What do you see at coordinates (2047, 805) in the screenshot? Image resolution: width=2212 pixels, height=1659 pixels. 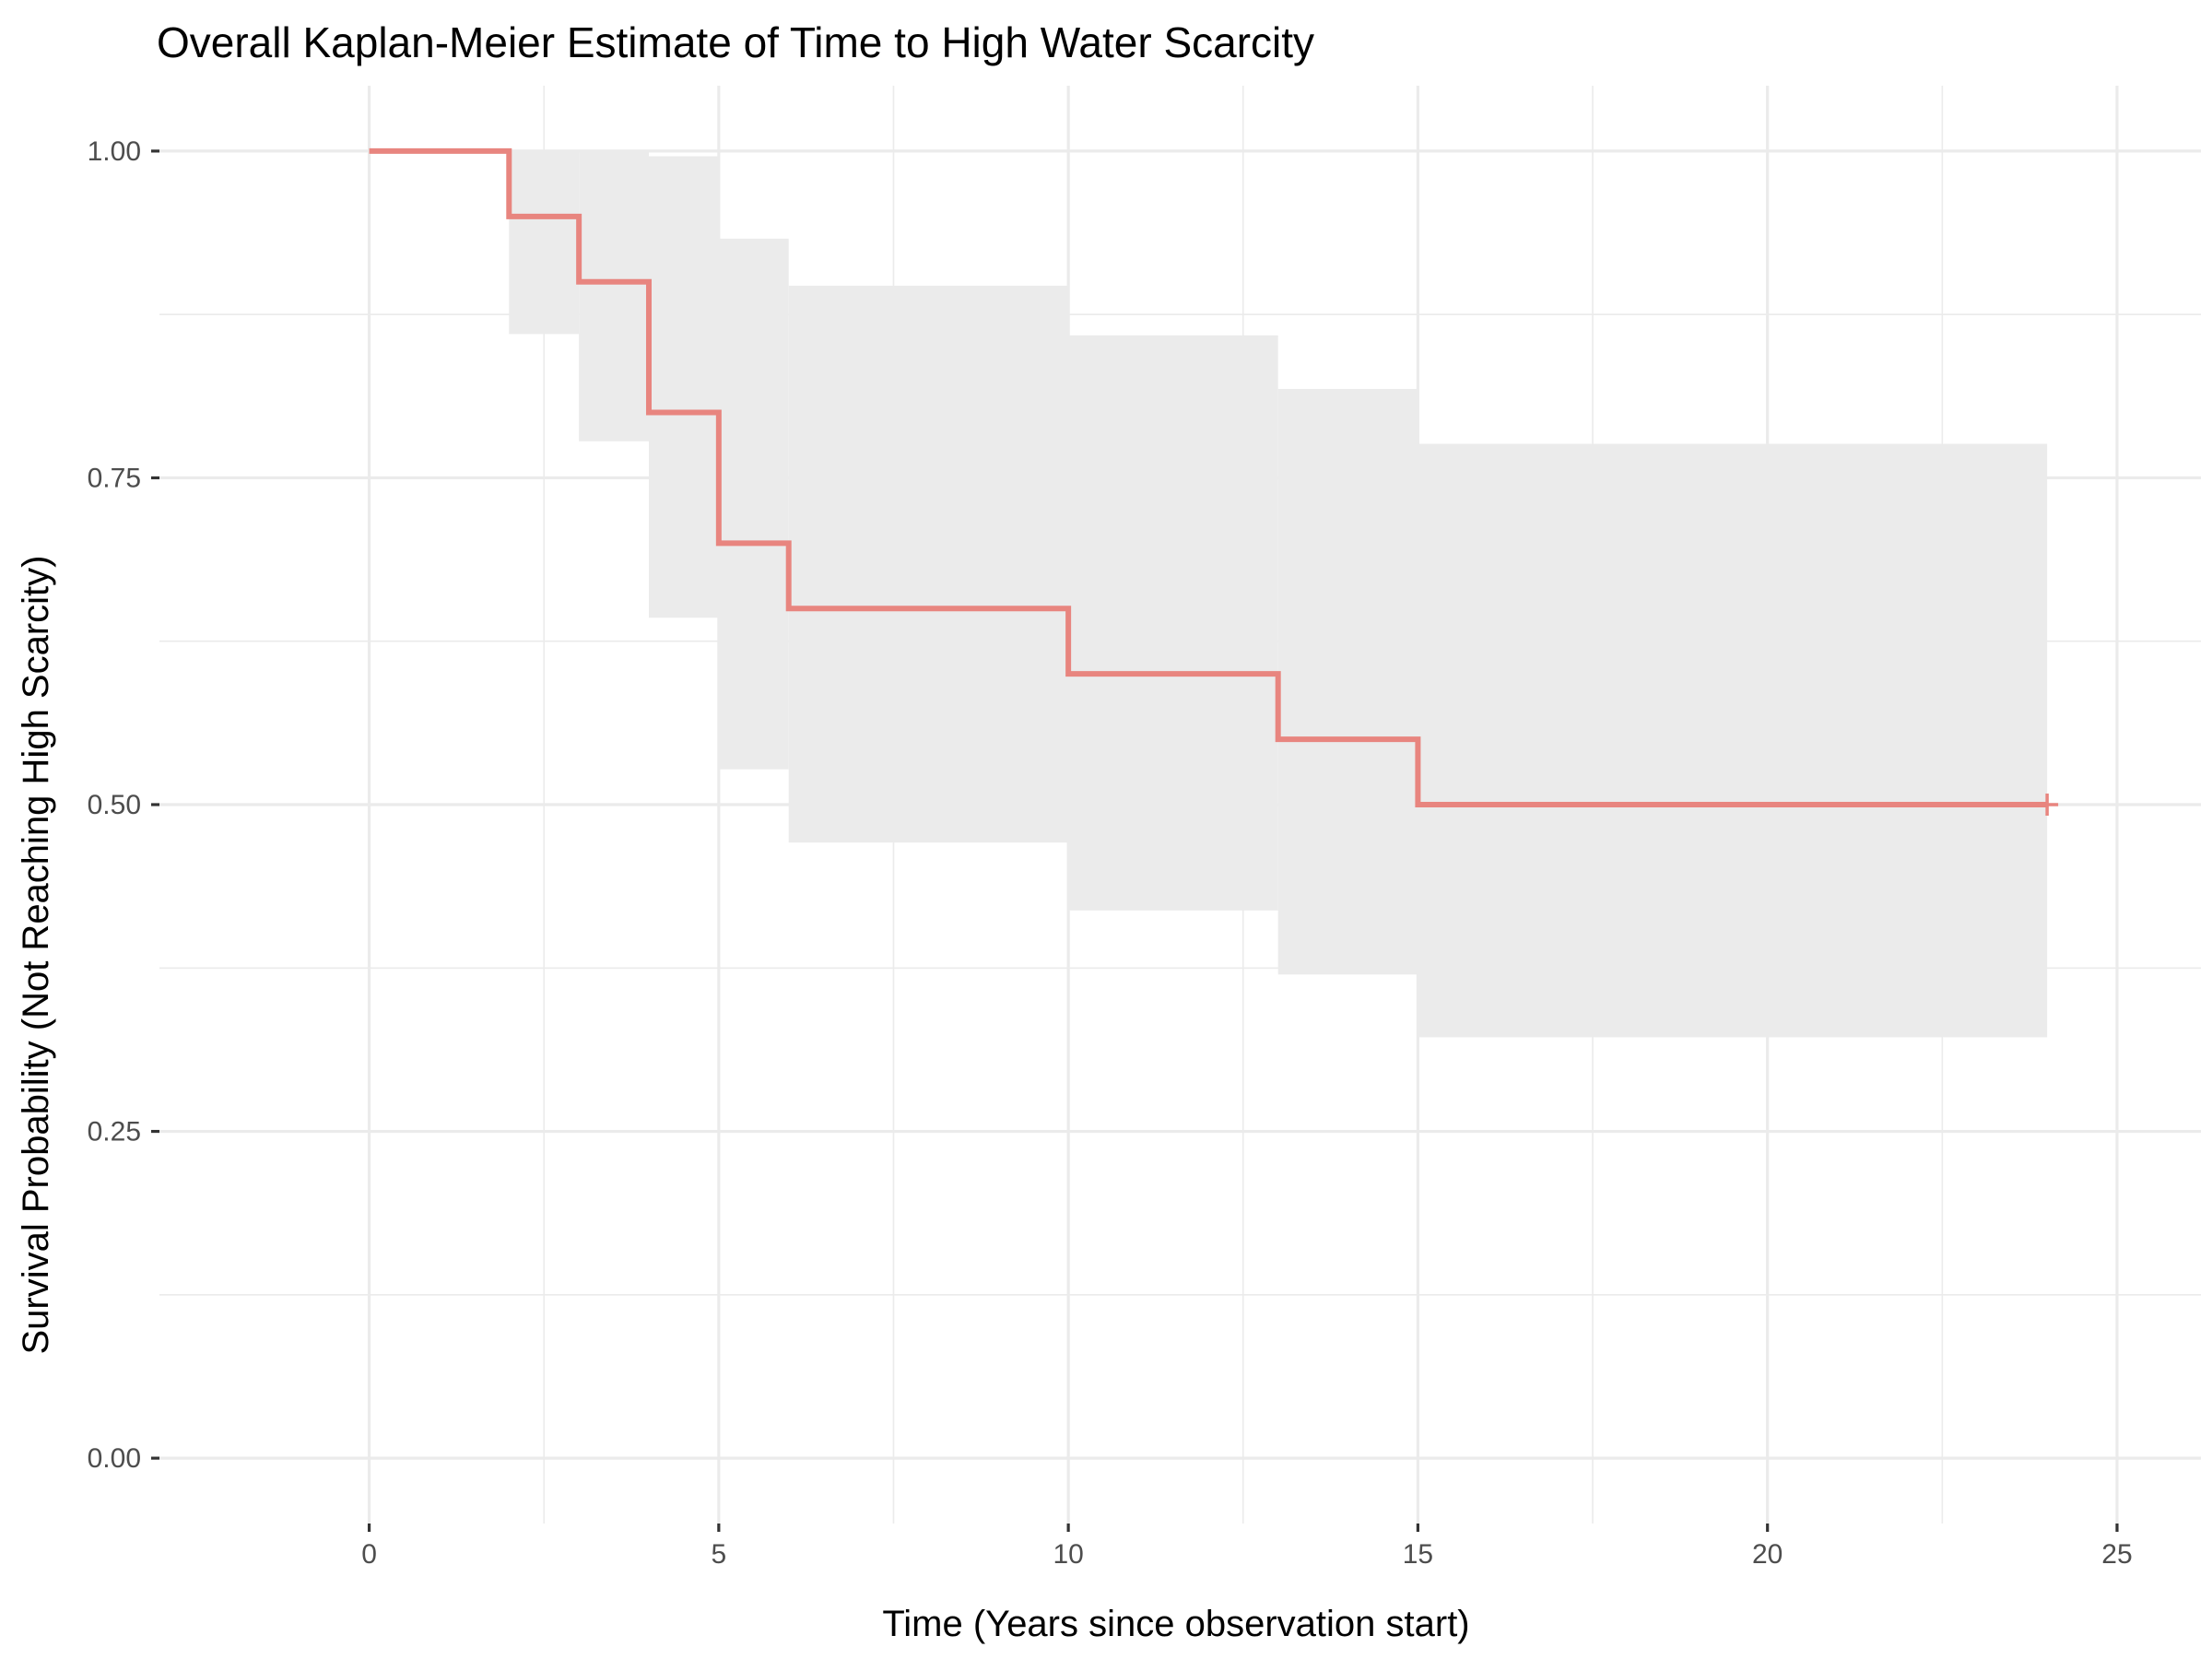 I see `censor-mark` at bounding box center [2047, 805].